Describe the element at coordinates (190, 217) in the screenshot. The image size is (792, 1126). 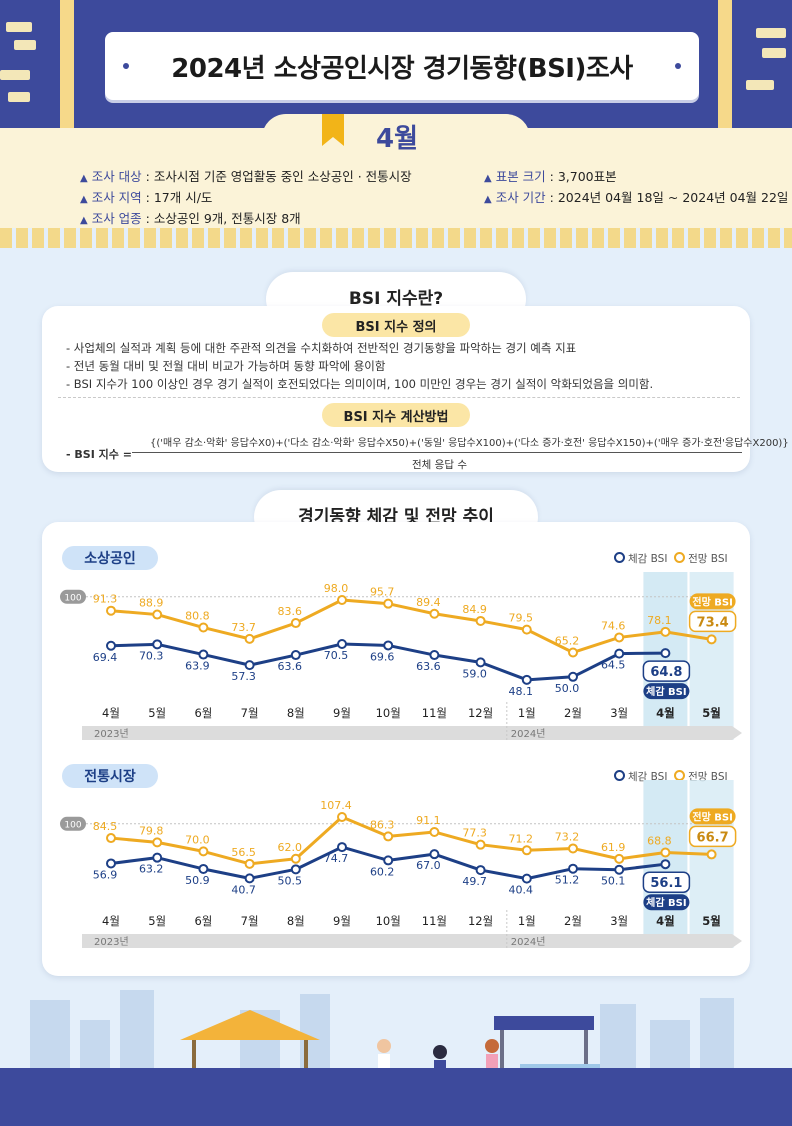
I see `info-industry: ▲ 조사 업종 : 소상공인 9개, 전통시장 8개` at that location.